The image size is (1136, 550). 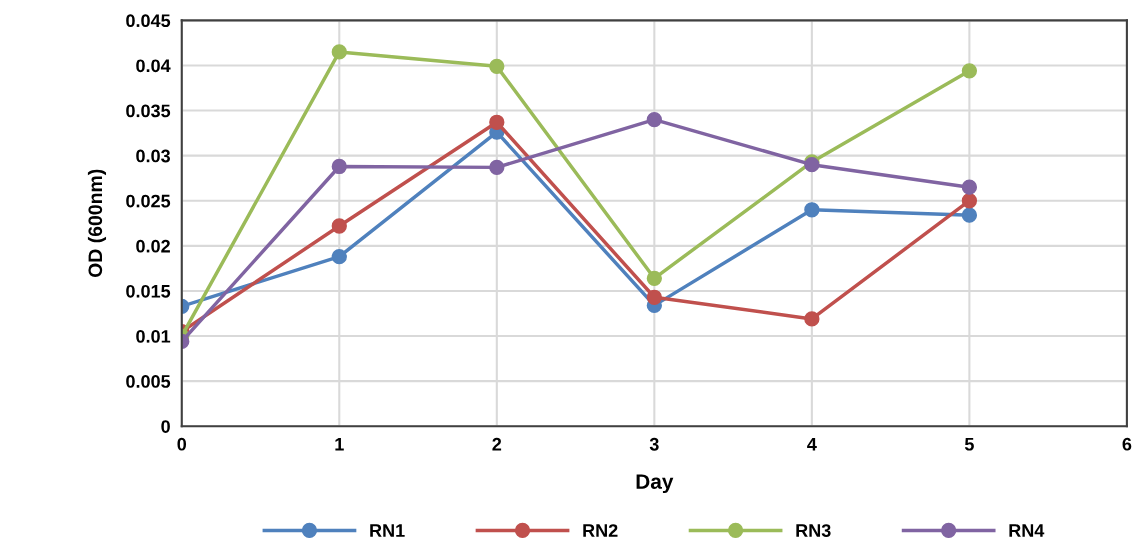 What do you see at coordinates (1127, 444) in the screenshot?
I see `x-tick-label: 6` at bounding box center [1127, 444].